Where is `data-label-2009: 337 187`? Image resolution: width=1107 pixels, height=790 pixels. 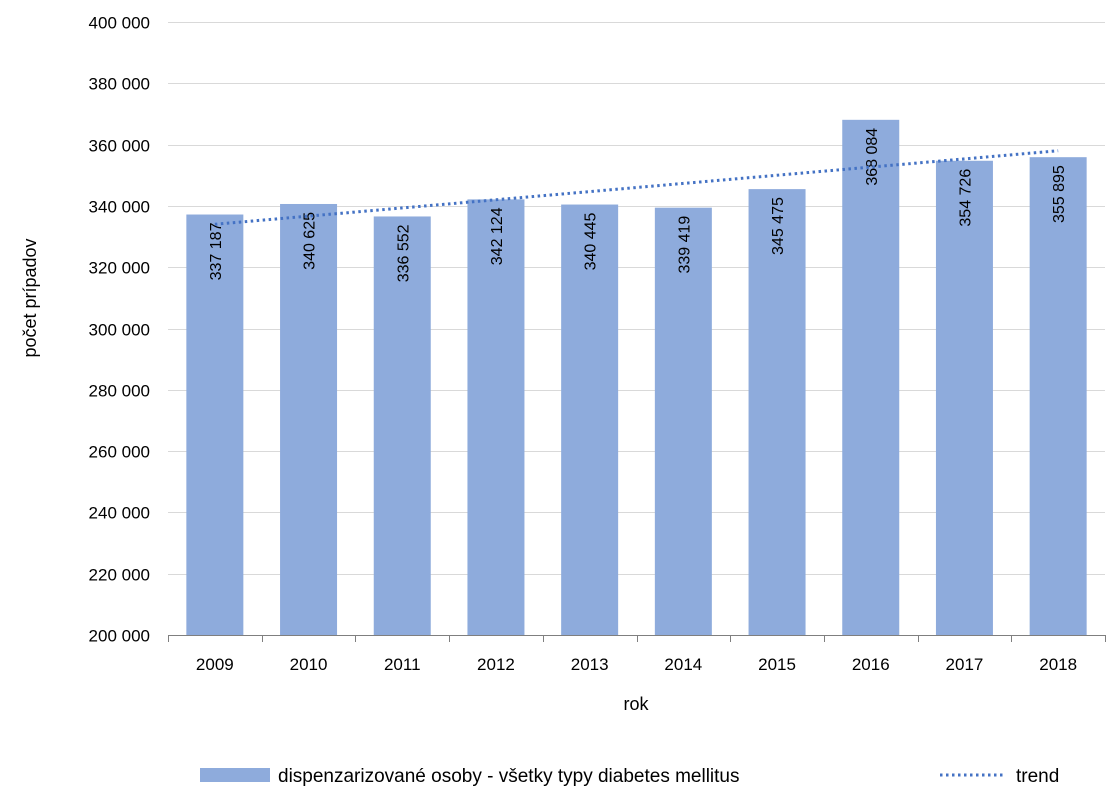 data-label-2009: 337 187 is located at coordinates (216, 251).